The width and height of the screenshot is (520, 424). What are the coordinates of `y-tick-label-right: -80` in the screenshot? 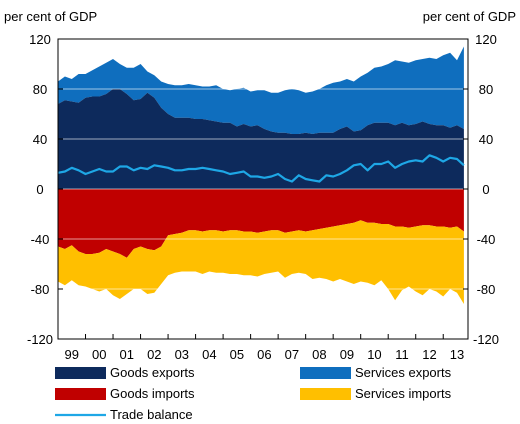 It's located at (486, 289).